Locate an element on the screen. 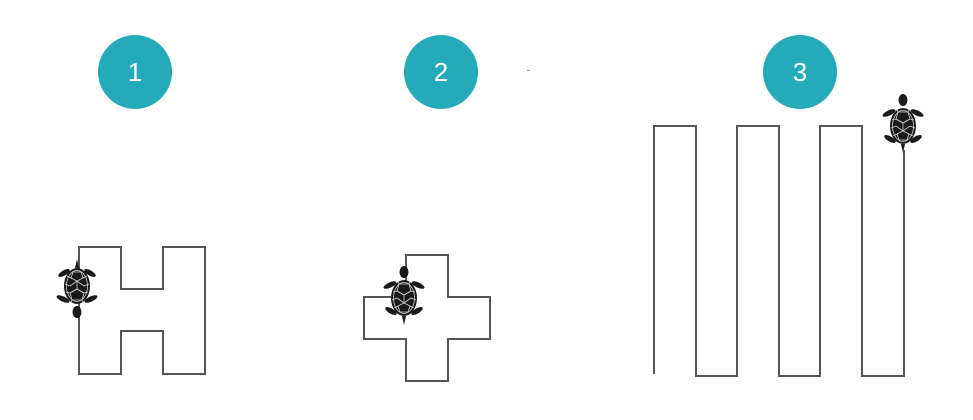 Image resolution: width=973 pixels, height=420 pixels. plus-shape-path is located at coordinates (427, 318).